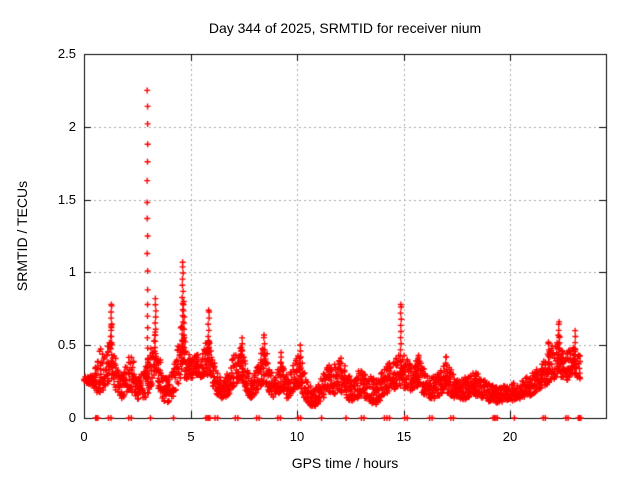 The image size is (640, 480). I want to click on y-tick-label-1.5: 1.5, so click(66, 199).